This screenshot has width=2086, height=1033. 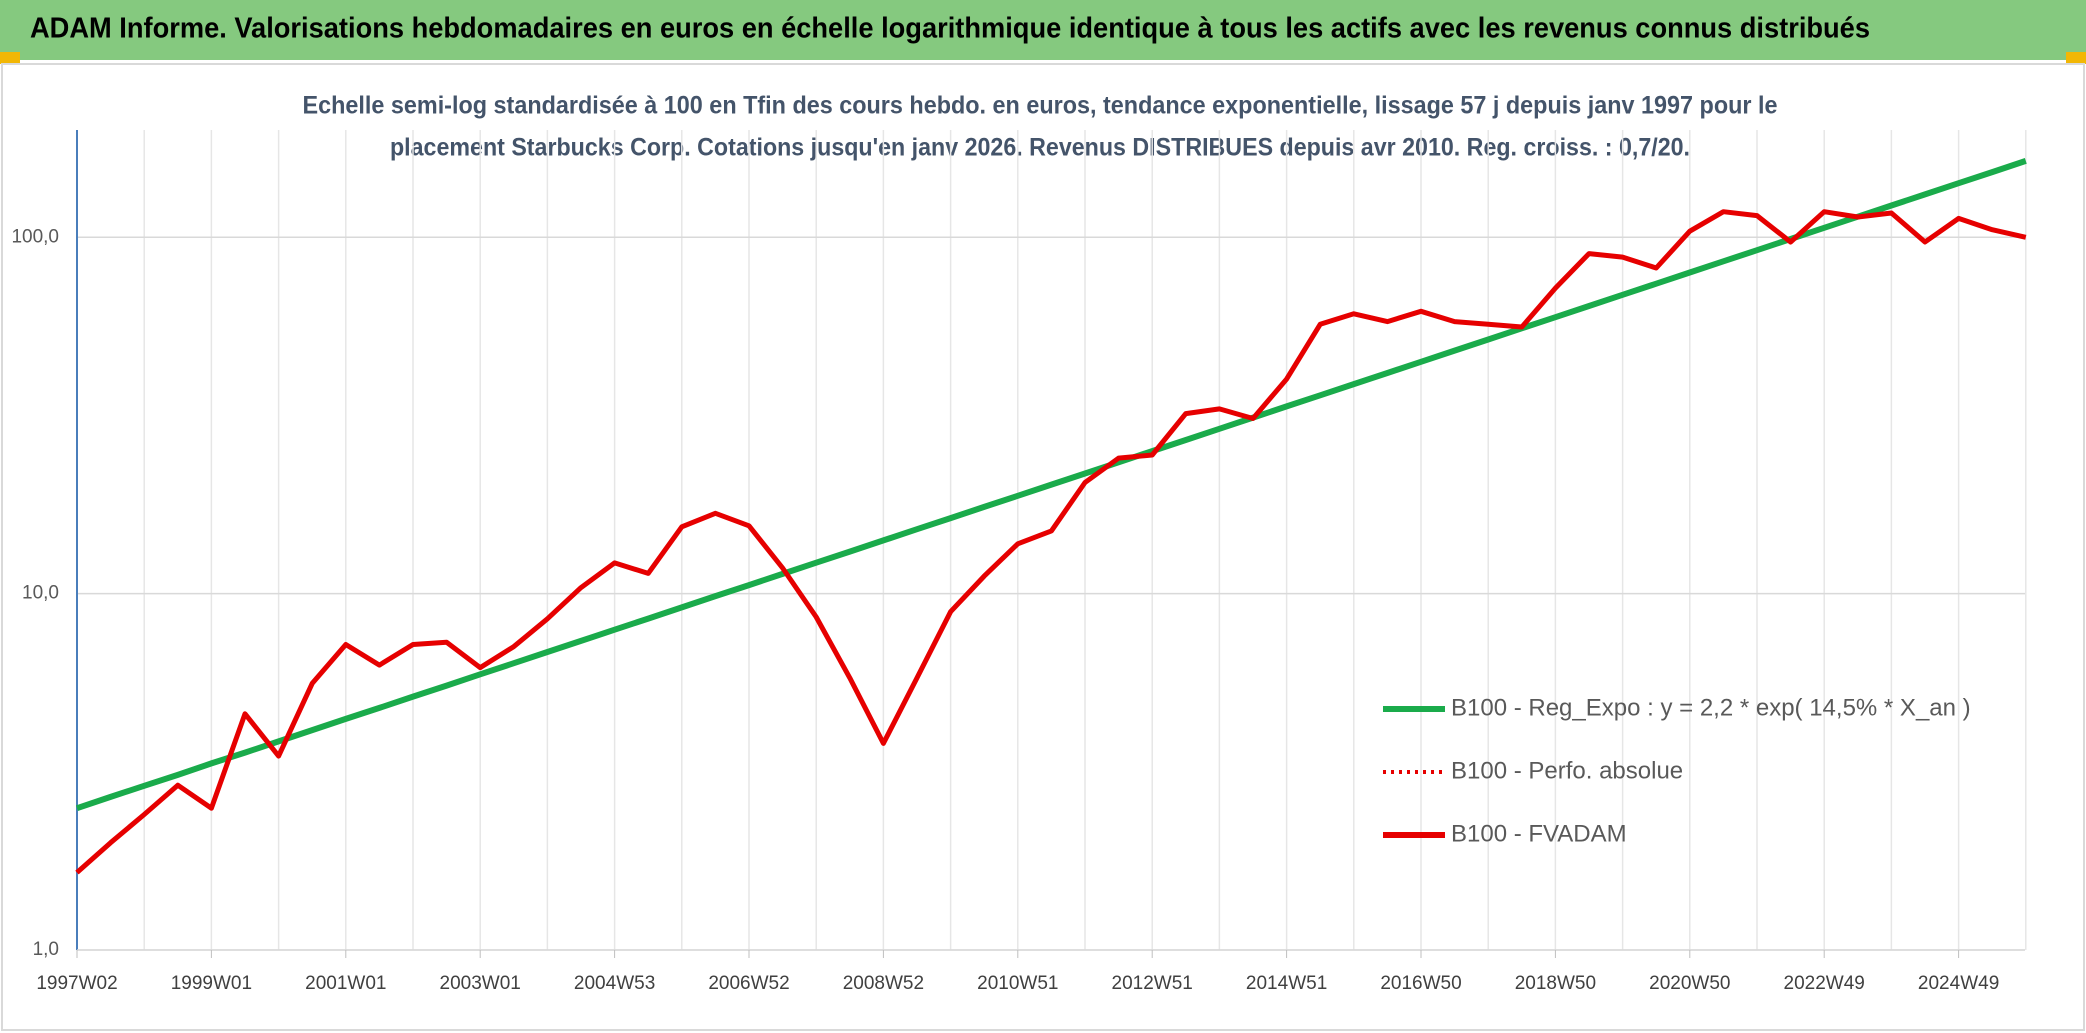 What do you see at coordinates (35, 236) in the screenshot?
I see `y-tick-label: 100,0` at bounding box center [35, 236].